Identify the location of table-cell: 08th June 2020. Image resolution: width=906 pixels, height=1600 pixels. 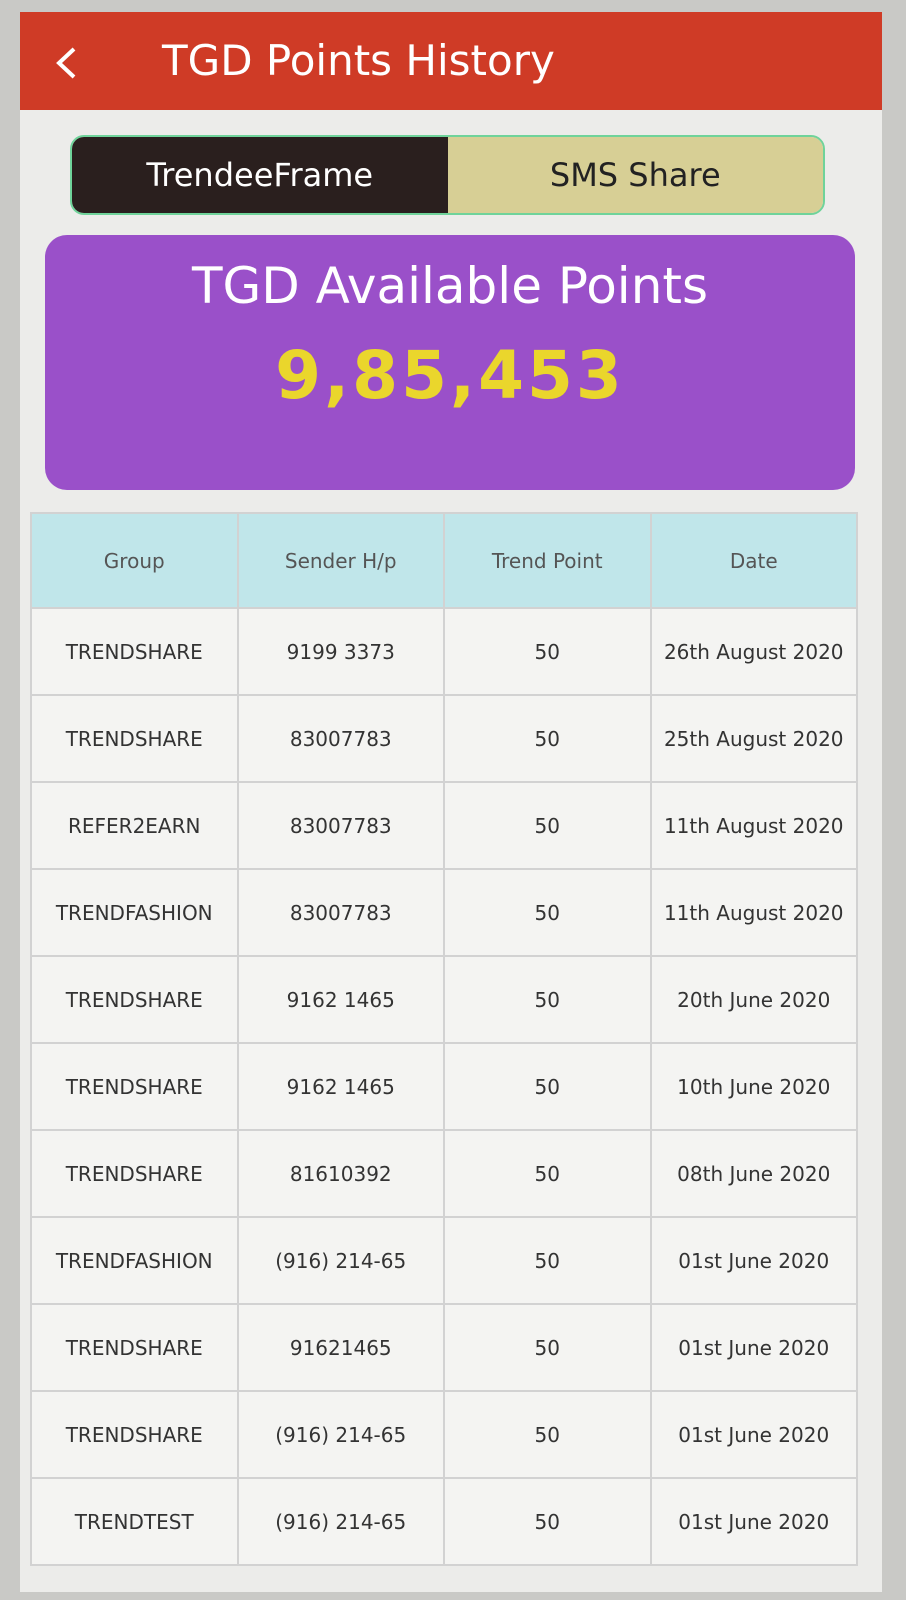
(753, 1173).